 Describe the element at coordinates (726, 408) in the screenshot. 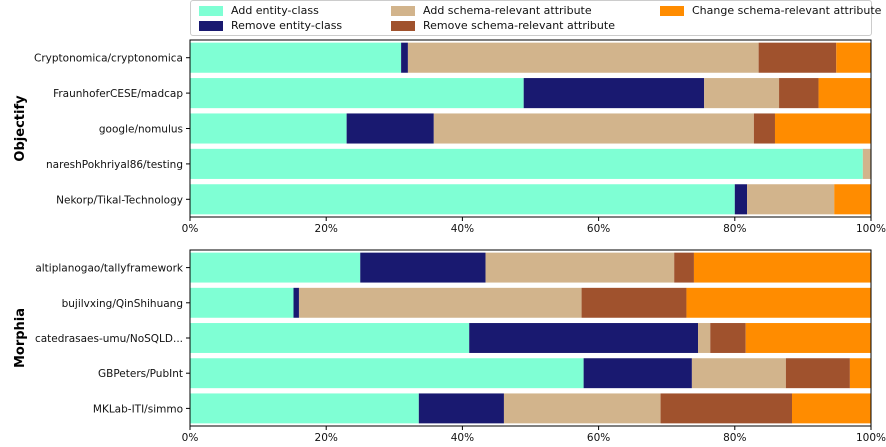

I see `bar-segment-morphia-4-remove_attr` at that location.